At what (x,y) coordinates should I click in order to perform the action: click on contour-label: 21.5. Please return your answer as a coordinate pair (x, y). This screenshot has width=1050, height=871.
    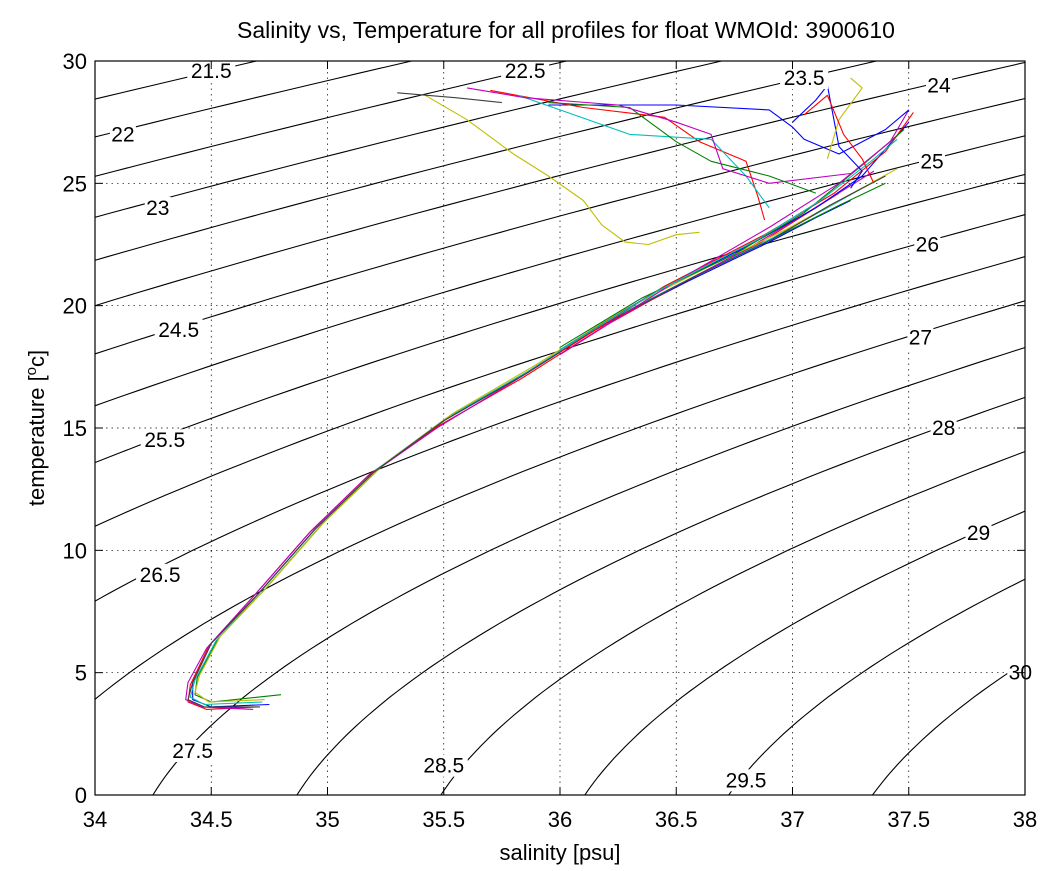
    Looking at the image, I should click on (211, 71).